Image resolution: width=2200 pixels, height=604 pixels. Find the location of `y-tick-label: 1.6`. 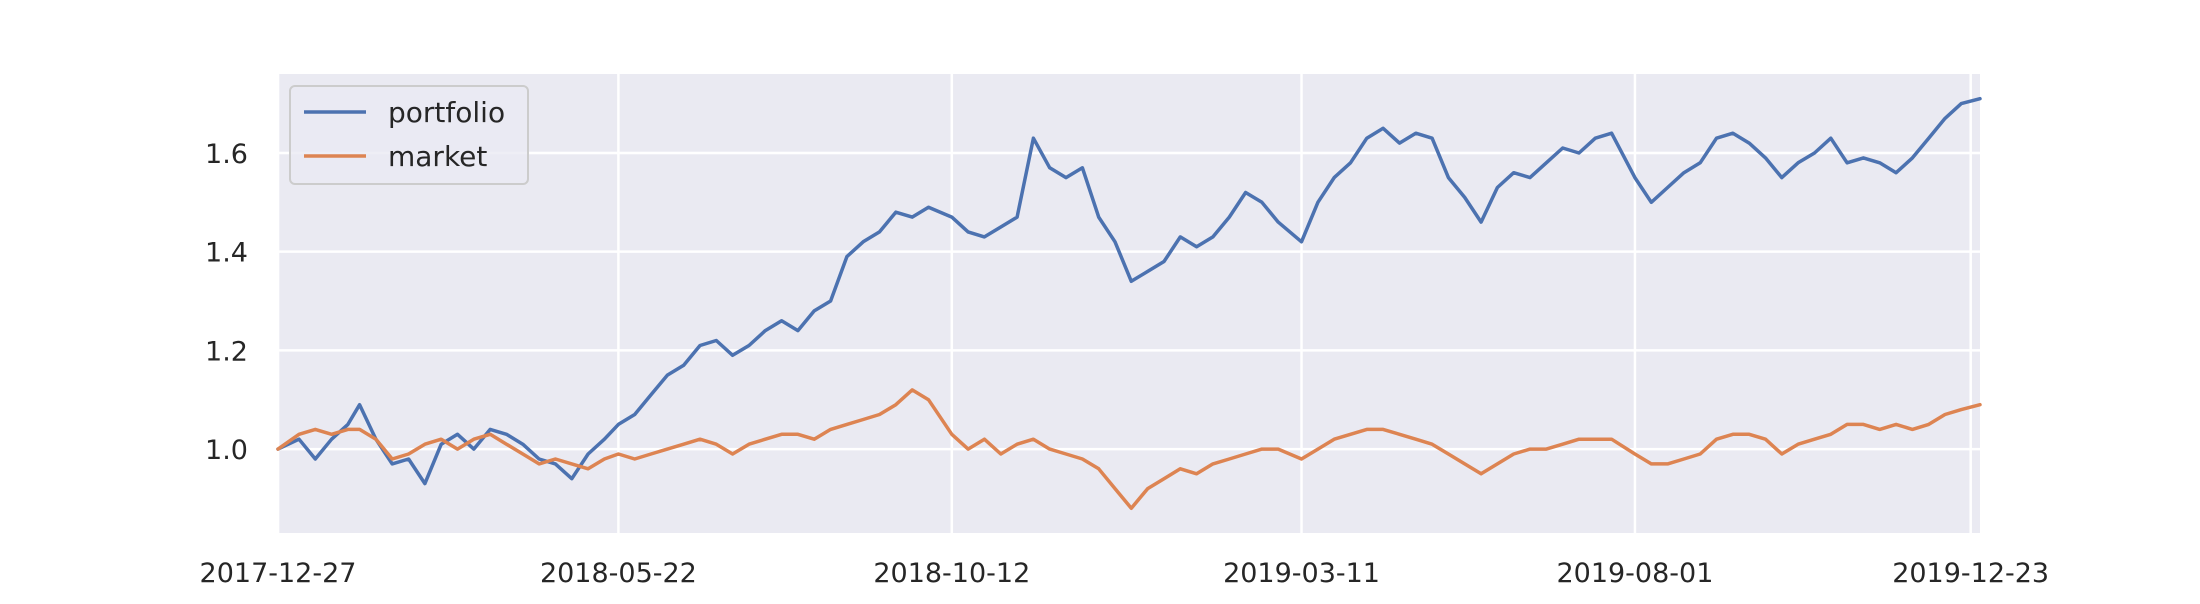

y-tick-label: 1.6 is located at coordinates (226, 154).